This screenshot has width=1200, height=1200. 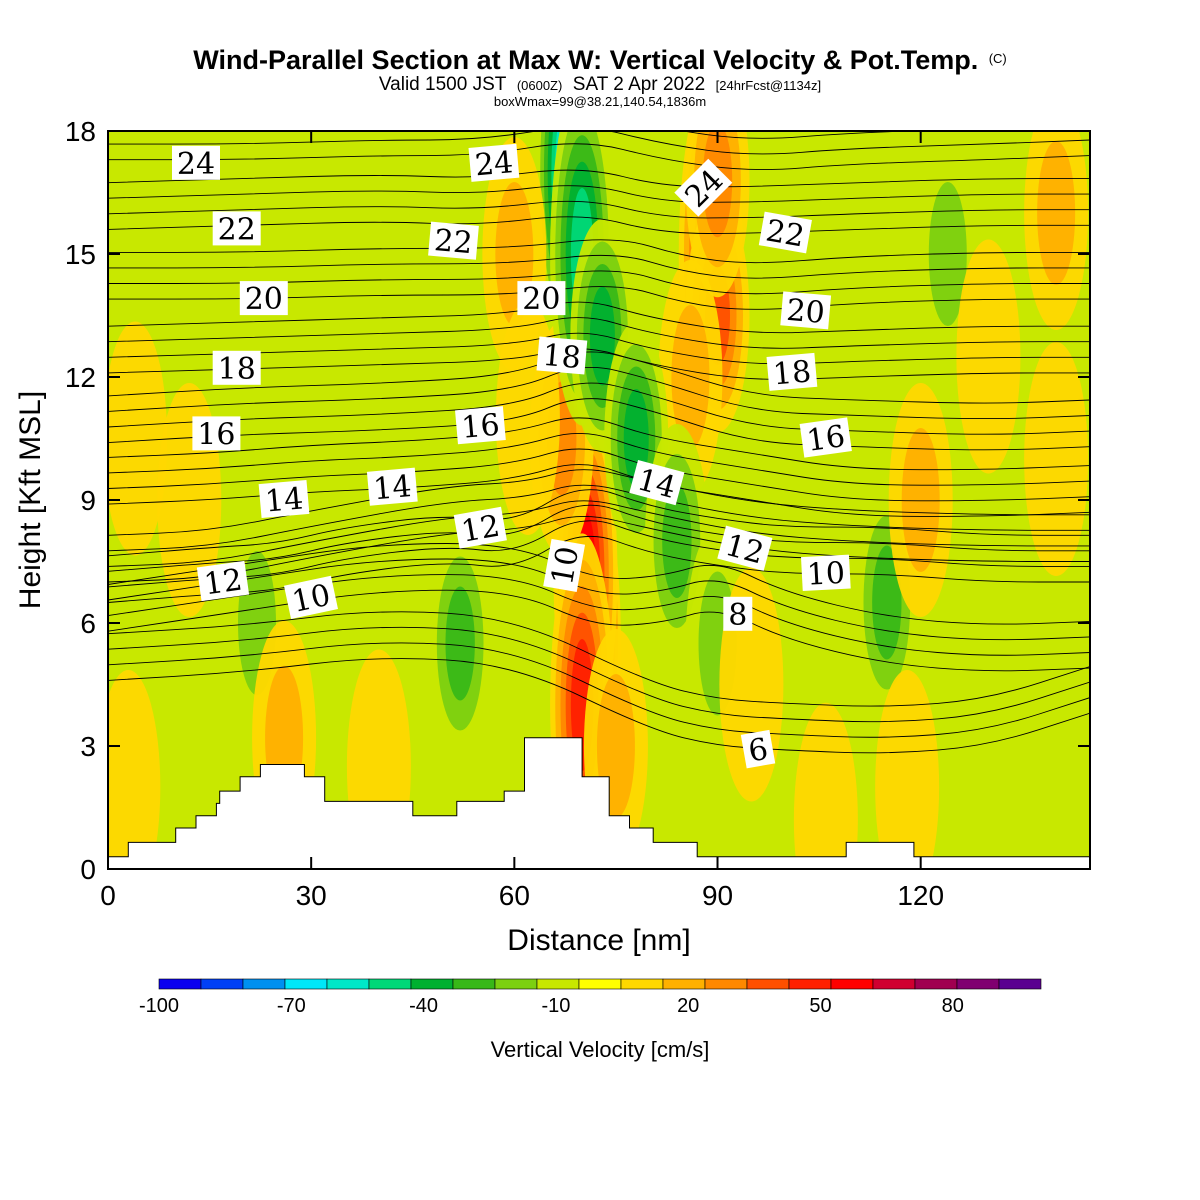 I want to click on contour-label: 14, so click(x=657, y=483).